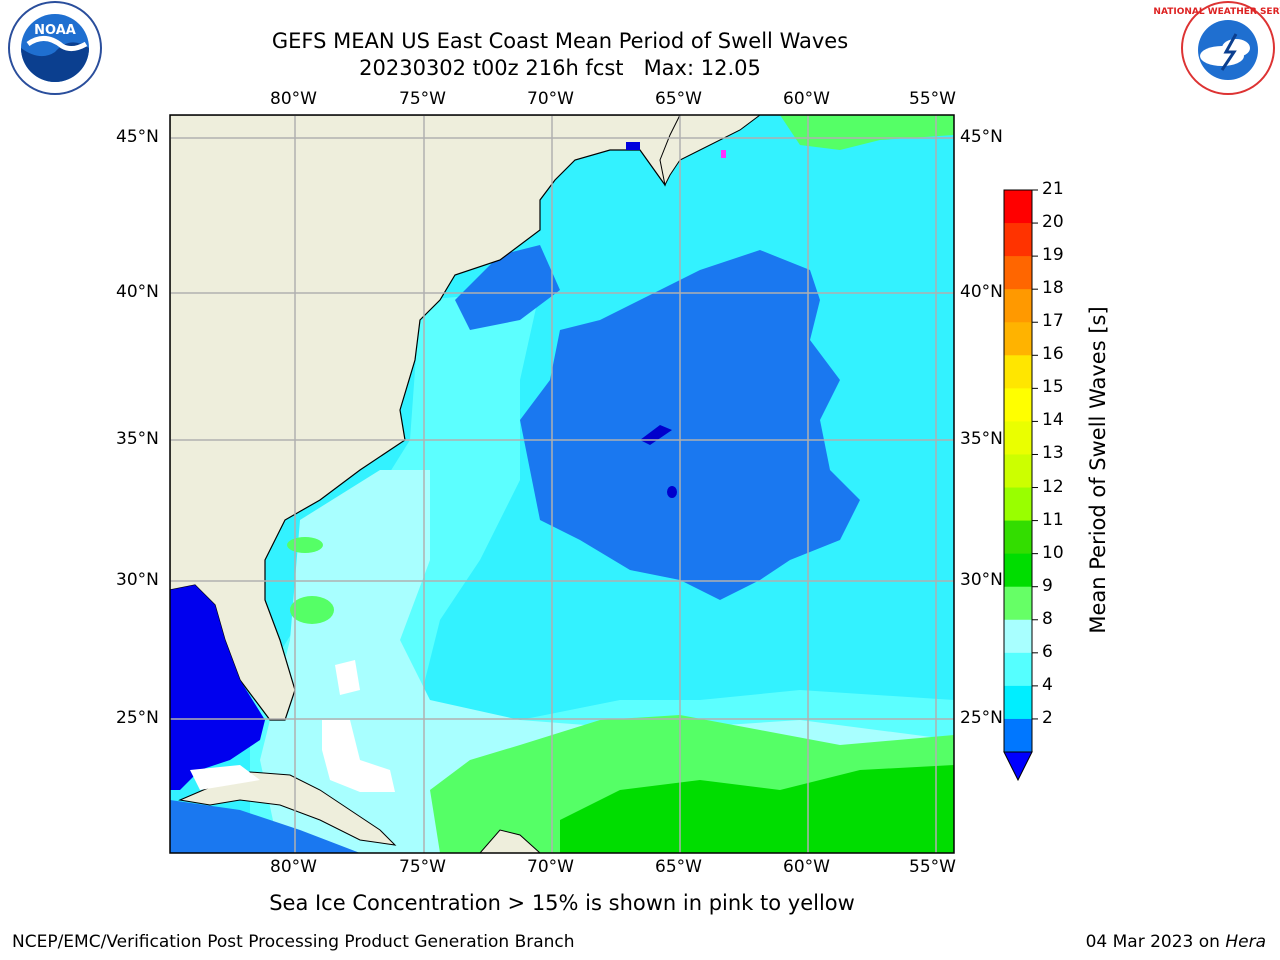  I want to click on colorbar-tick-label: 20, so click(1053, 222).